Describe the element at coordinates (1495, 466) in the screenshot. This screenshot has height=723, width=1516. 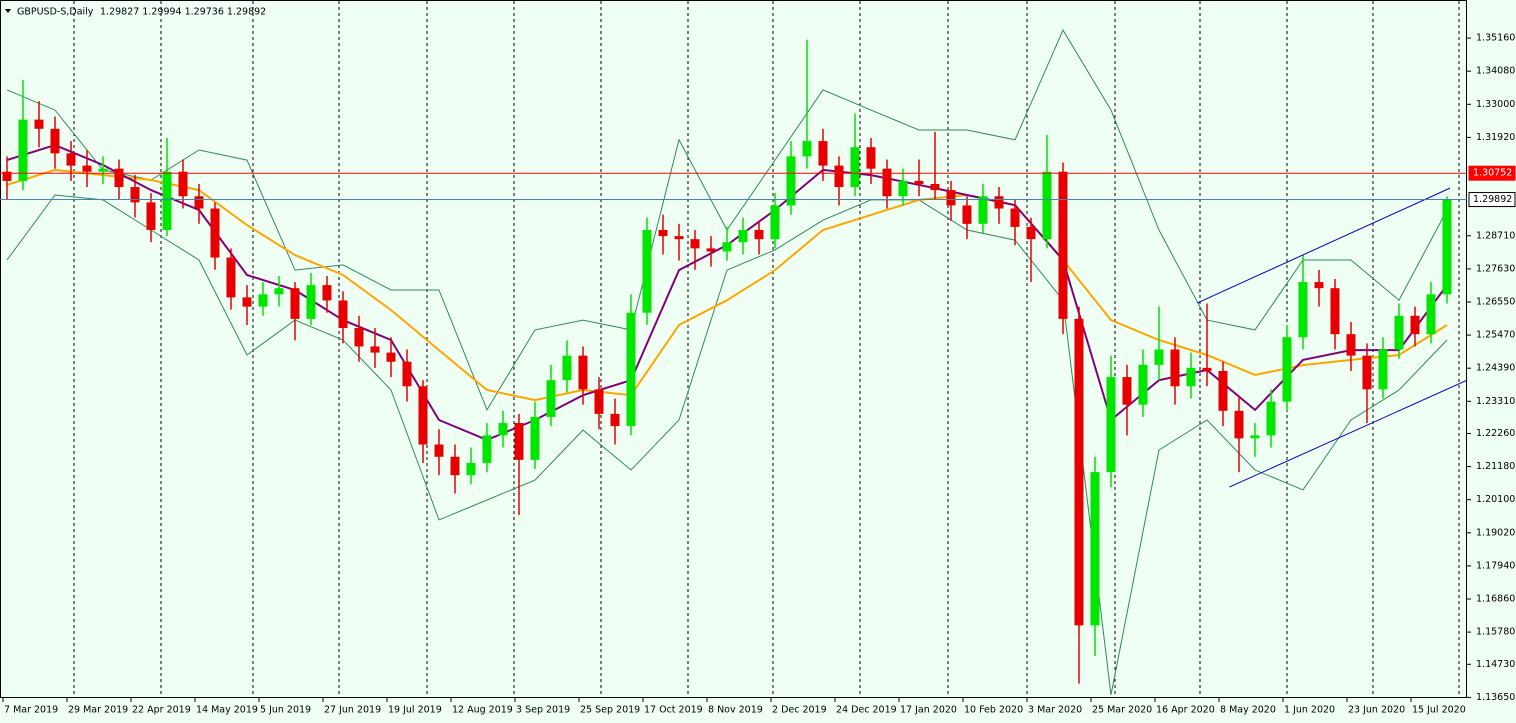
I see `y-tick-label: 1.21180` at that location.